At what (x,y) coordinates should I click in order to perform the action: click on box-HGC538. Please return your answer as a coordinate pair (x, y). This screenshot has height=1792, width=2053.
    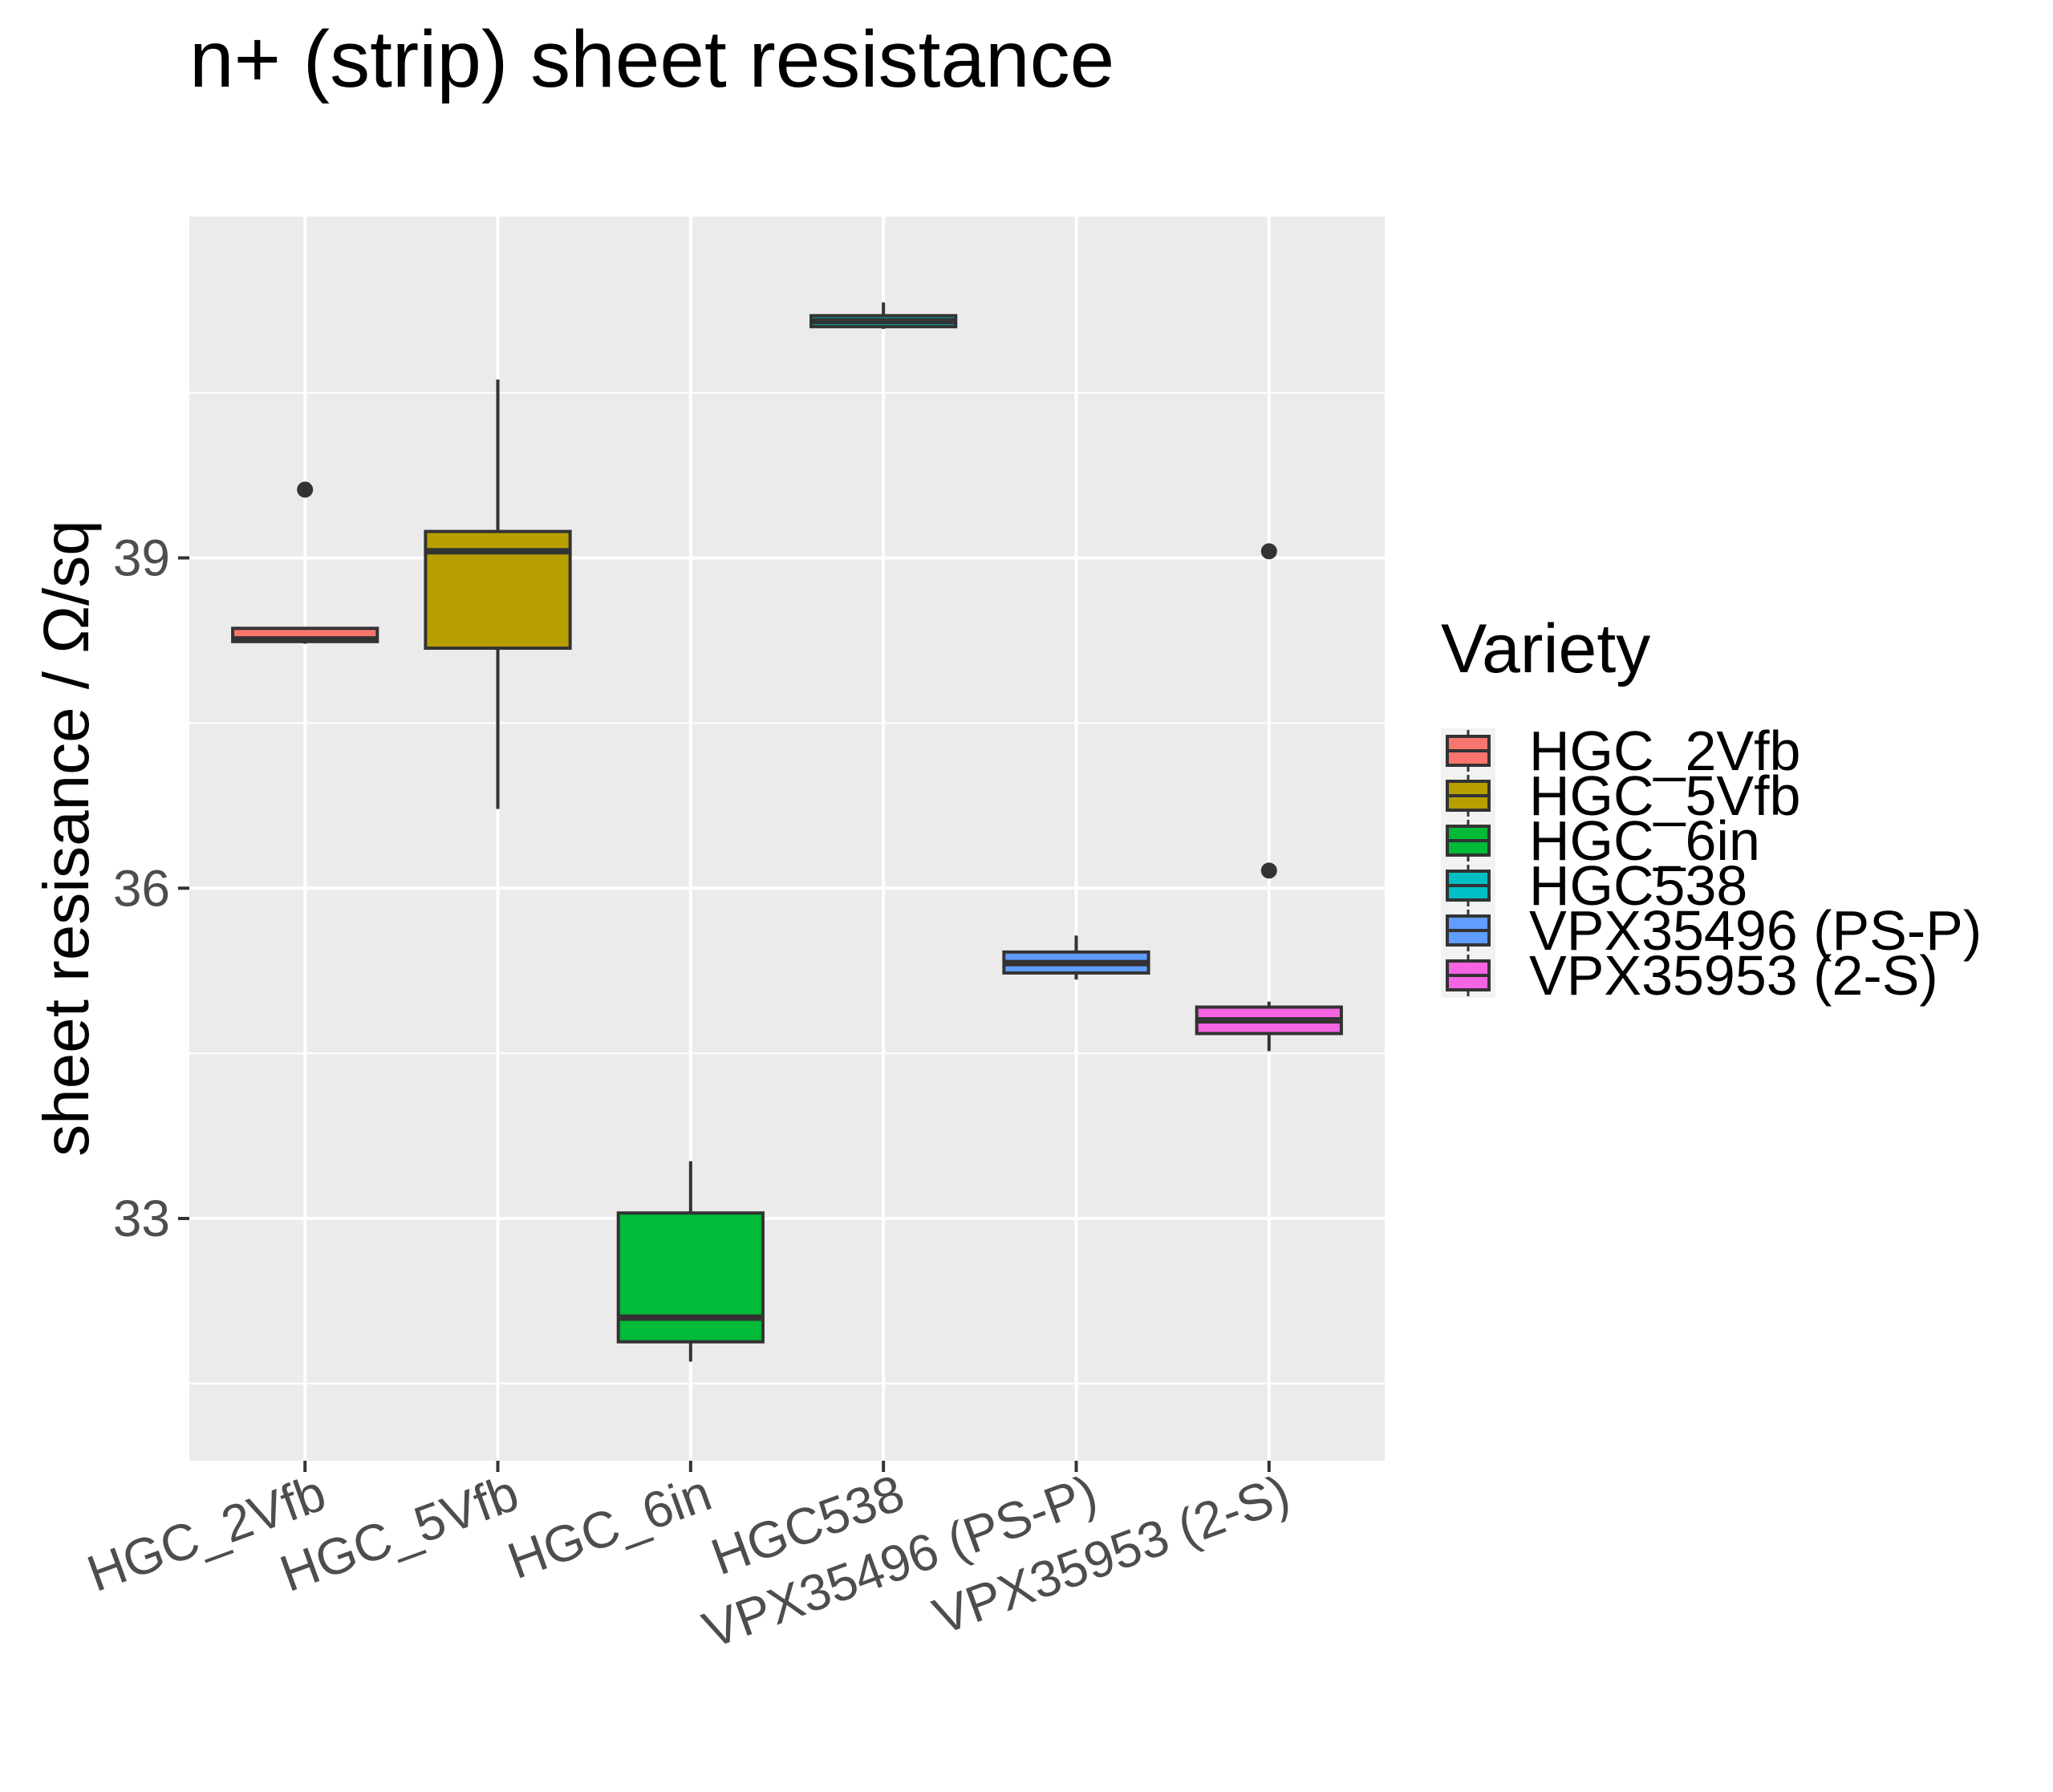
    Looking at the image, I should click on (883, 316).